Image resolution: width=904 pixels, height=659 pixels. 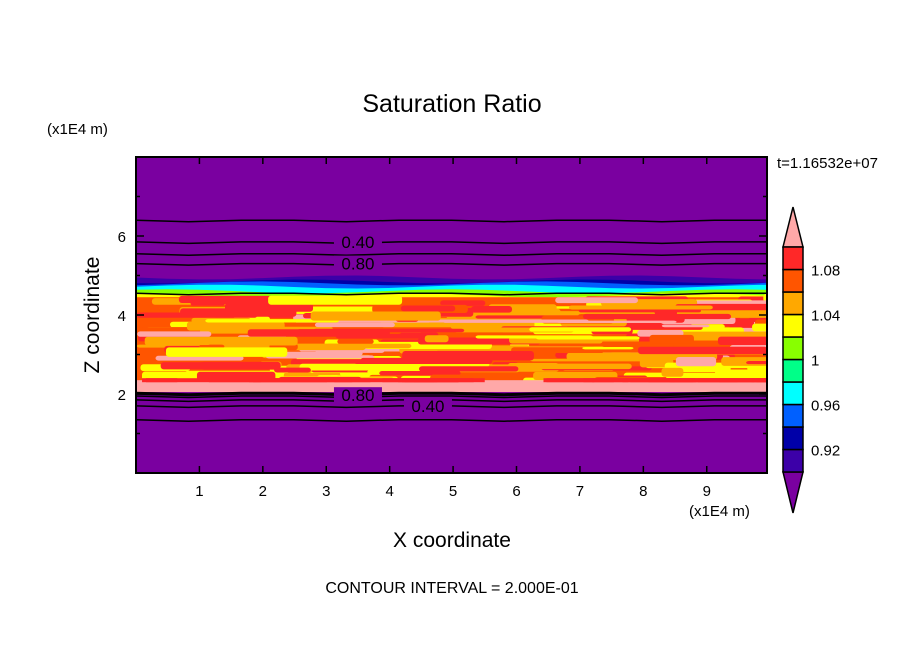 What do you see at coordinates (122, 237) in the screenshot?
I see `y-tick-label: 6` at bounding box center [122, 237].